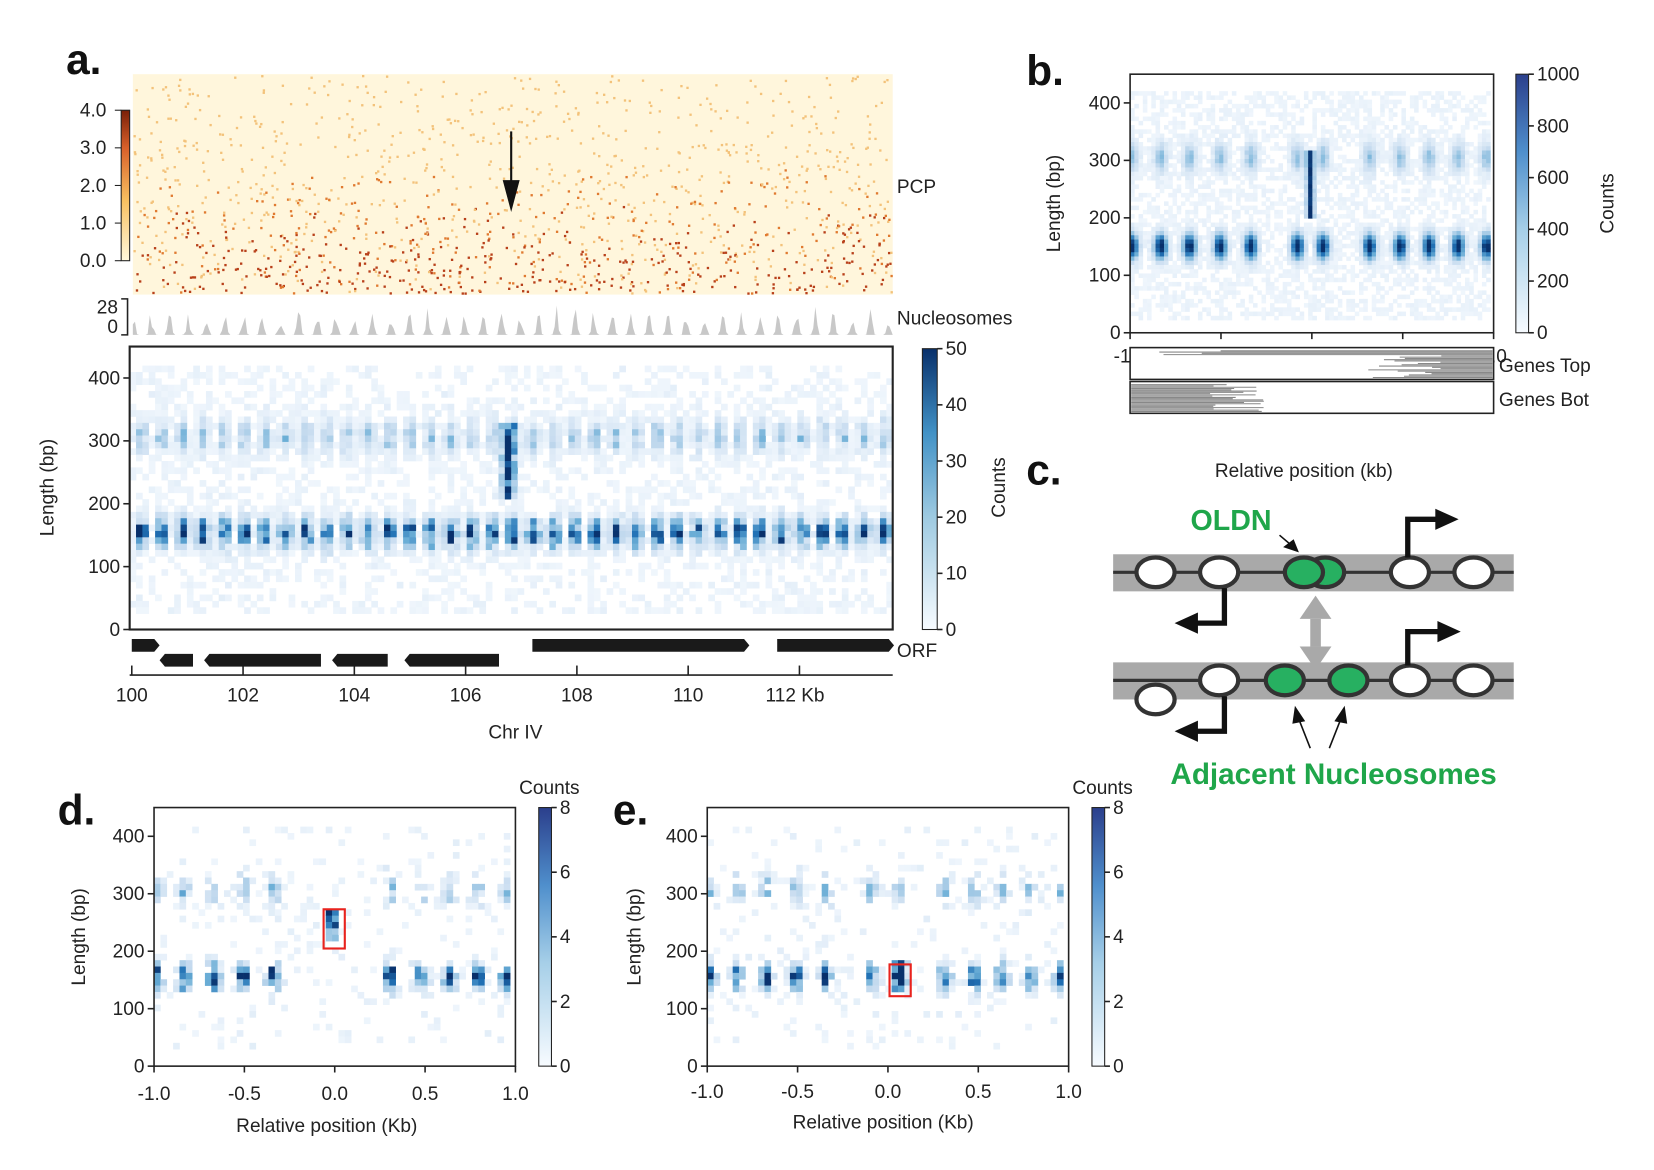 Image resolution: width=1654 pixels, height=1170 pixels. What do you see at coordinates (1045, 70) in the screenshot?
I see `panel-b-letter: b.` at bounding box center [1045, 70].